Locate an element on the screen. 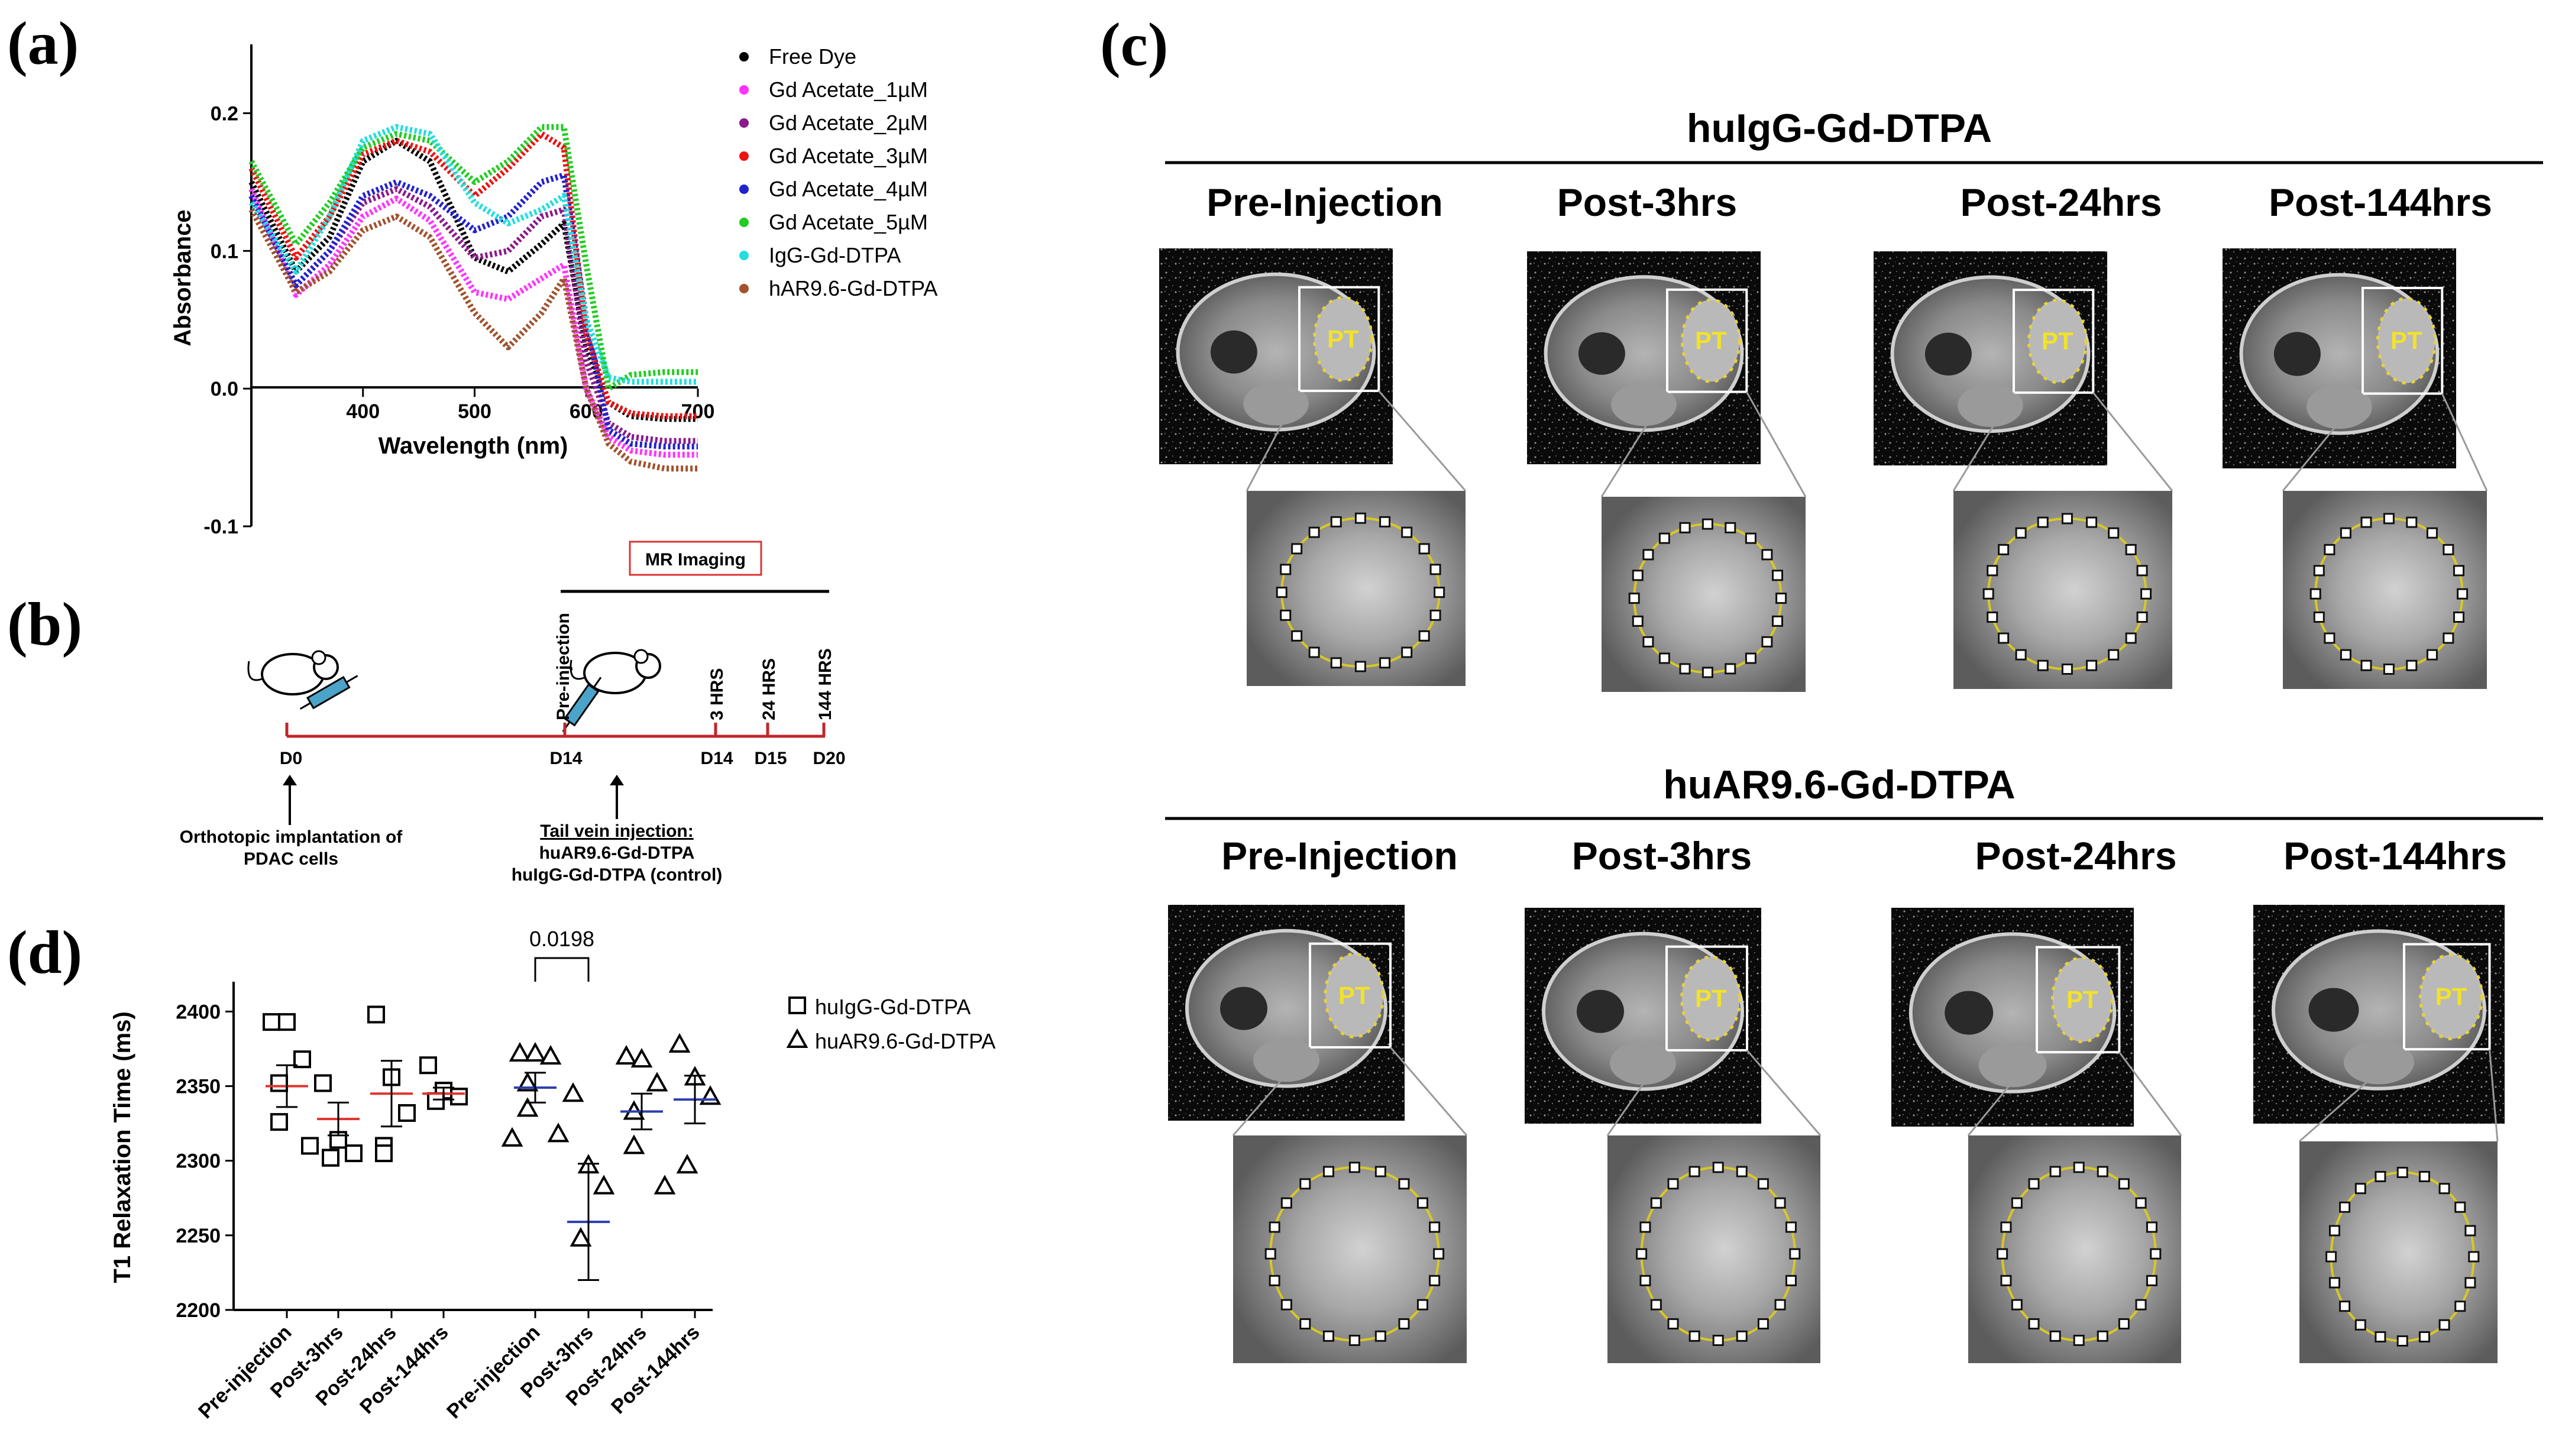 This screenshot has width=2562, height=1456. chart-a-y-axis-label: Absorbance is located at coordinates (183, 277).